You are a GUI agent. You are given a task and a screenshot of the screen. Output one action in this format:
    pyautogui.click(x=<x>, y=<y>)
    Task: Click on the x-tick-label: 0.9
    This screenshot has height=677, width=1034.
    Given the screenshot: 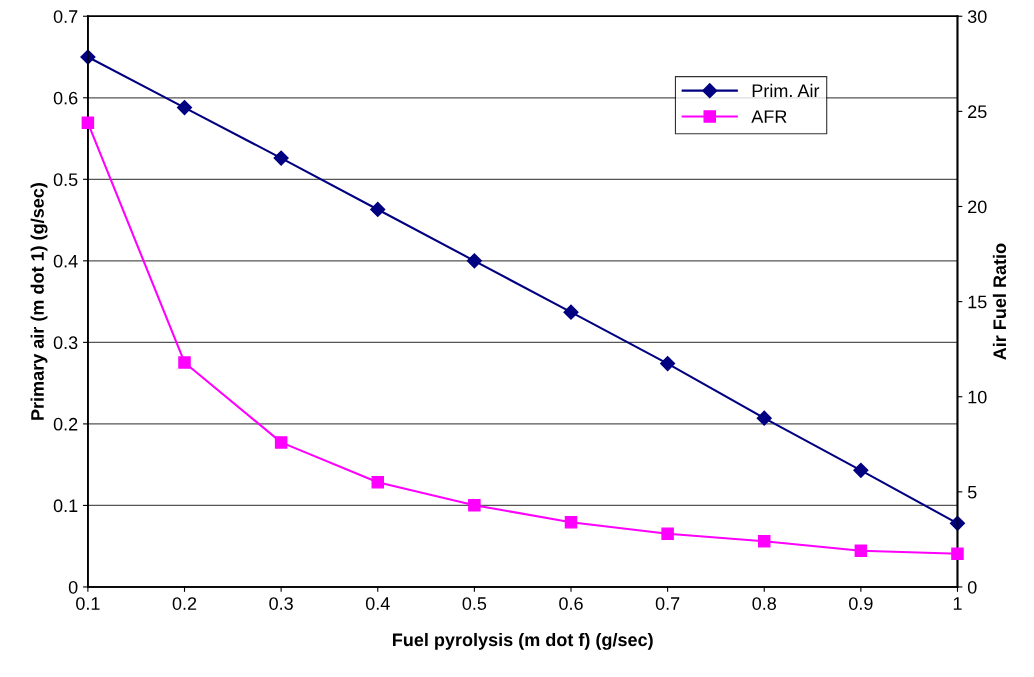 What is the action you would take?
    pyautogui.click(x=861, y=603)
    